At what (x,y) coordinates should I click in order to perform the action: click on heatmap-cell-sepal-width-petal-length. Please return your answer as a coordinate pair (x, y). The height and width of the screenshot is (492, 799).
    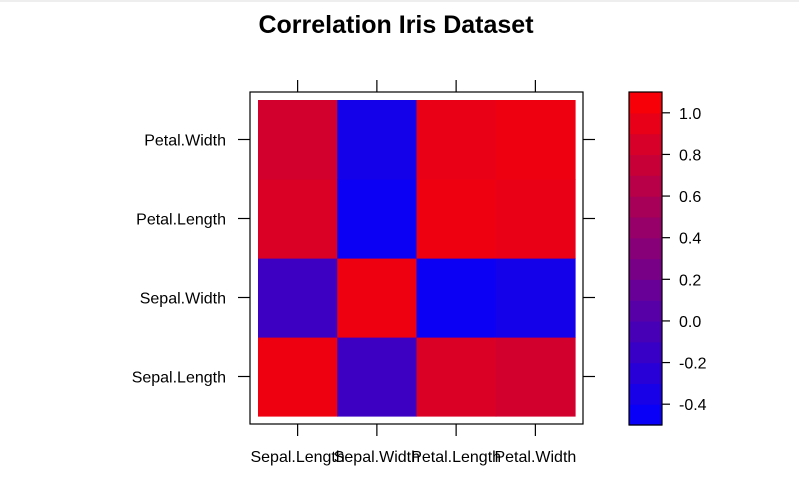
    Looking at the image, I should click on (377, 219).